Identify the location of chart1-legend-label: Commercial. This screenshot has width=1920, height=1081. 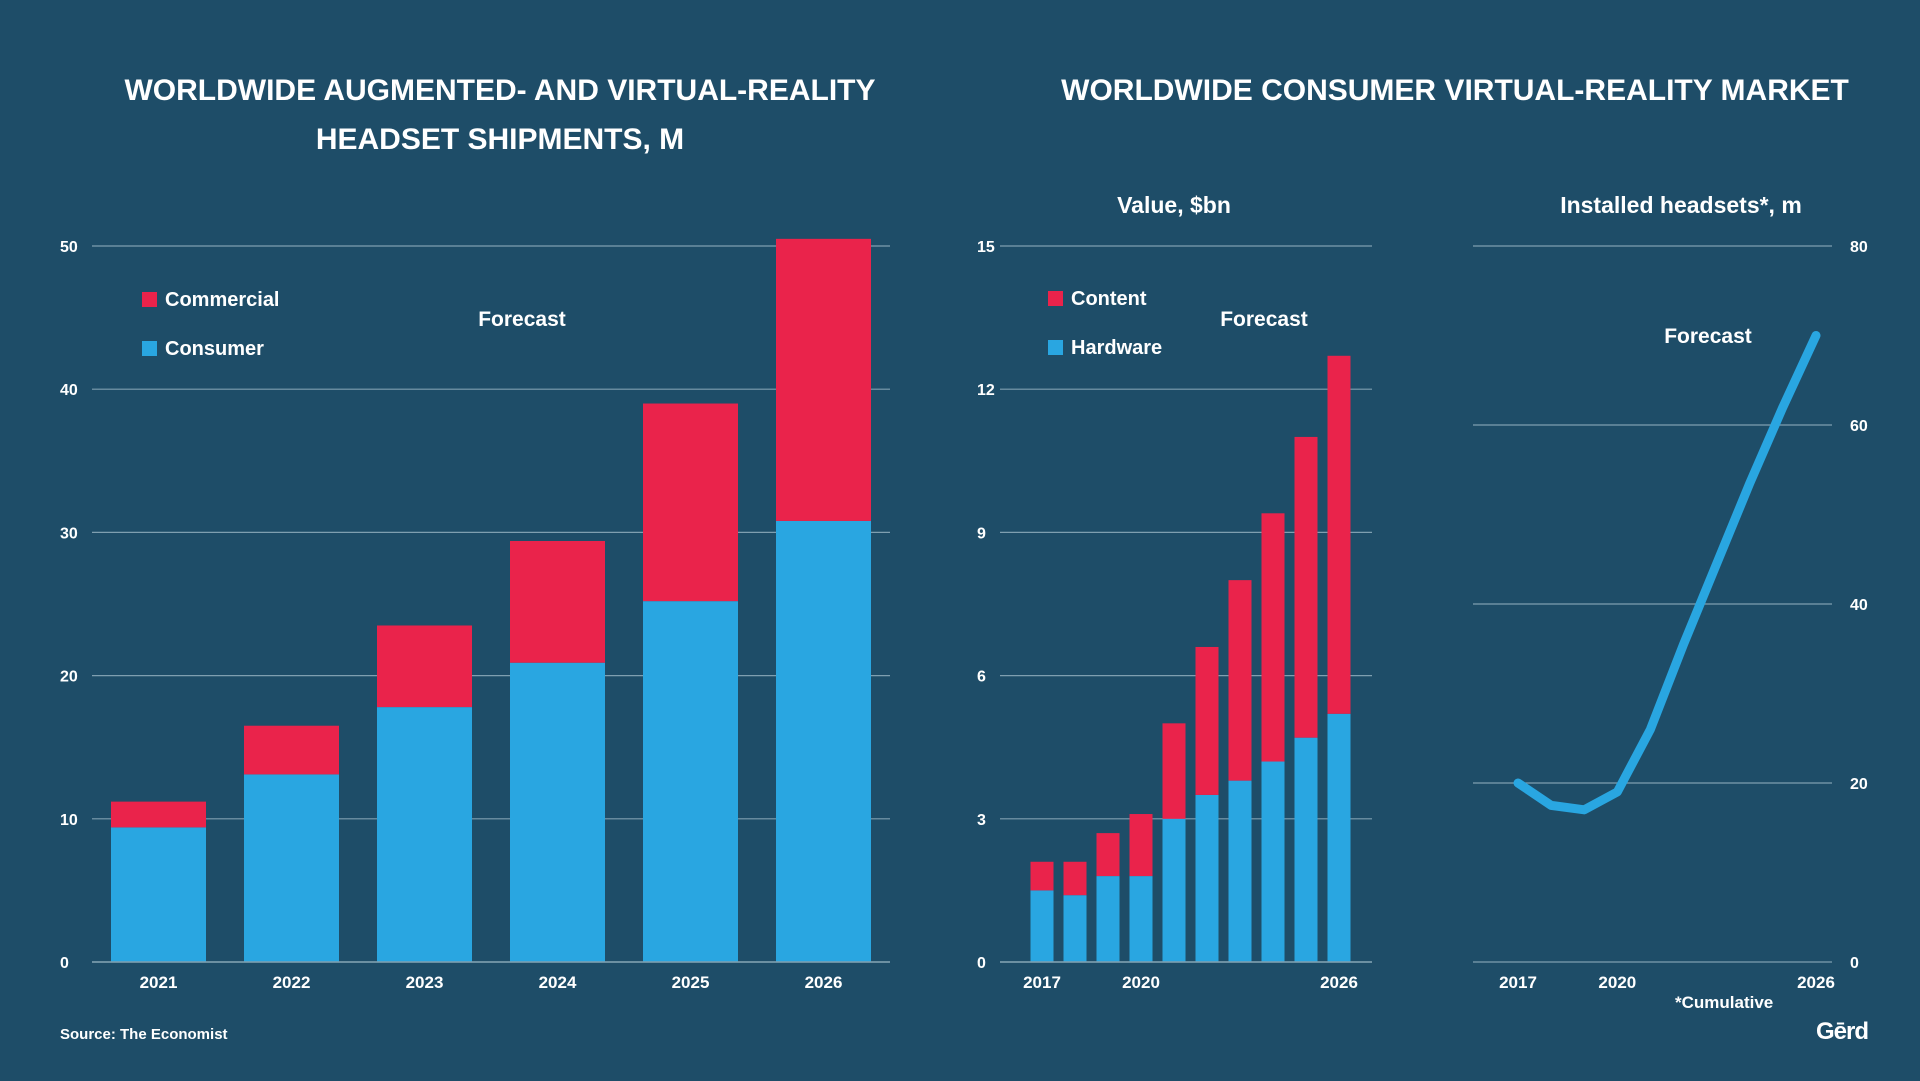
(222, 300).